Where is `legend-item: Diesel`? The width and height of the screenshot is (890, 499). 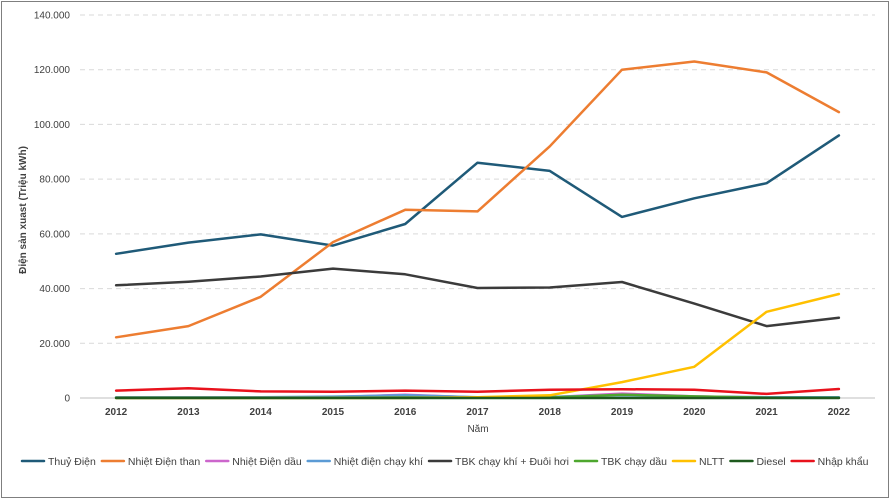
legend-item: Diesel is located at coordinates (757, 462).